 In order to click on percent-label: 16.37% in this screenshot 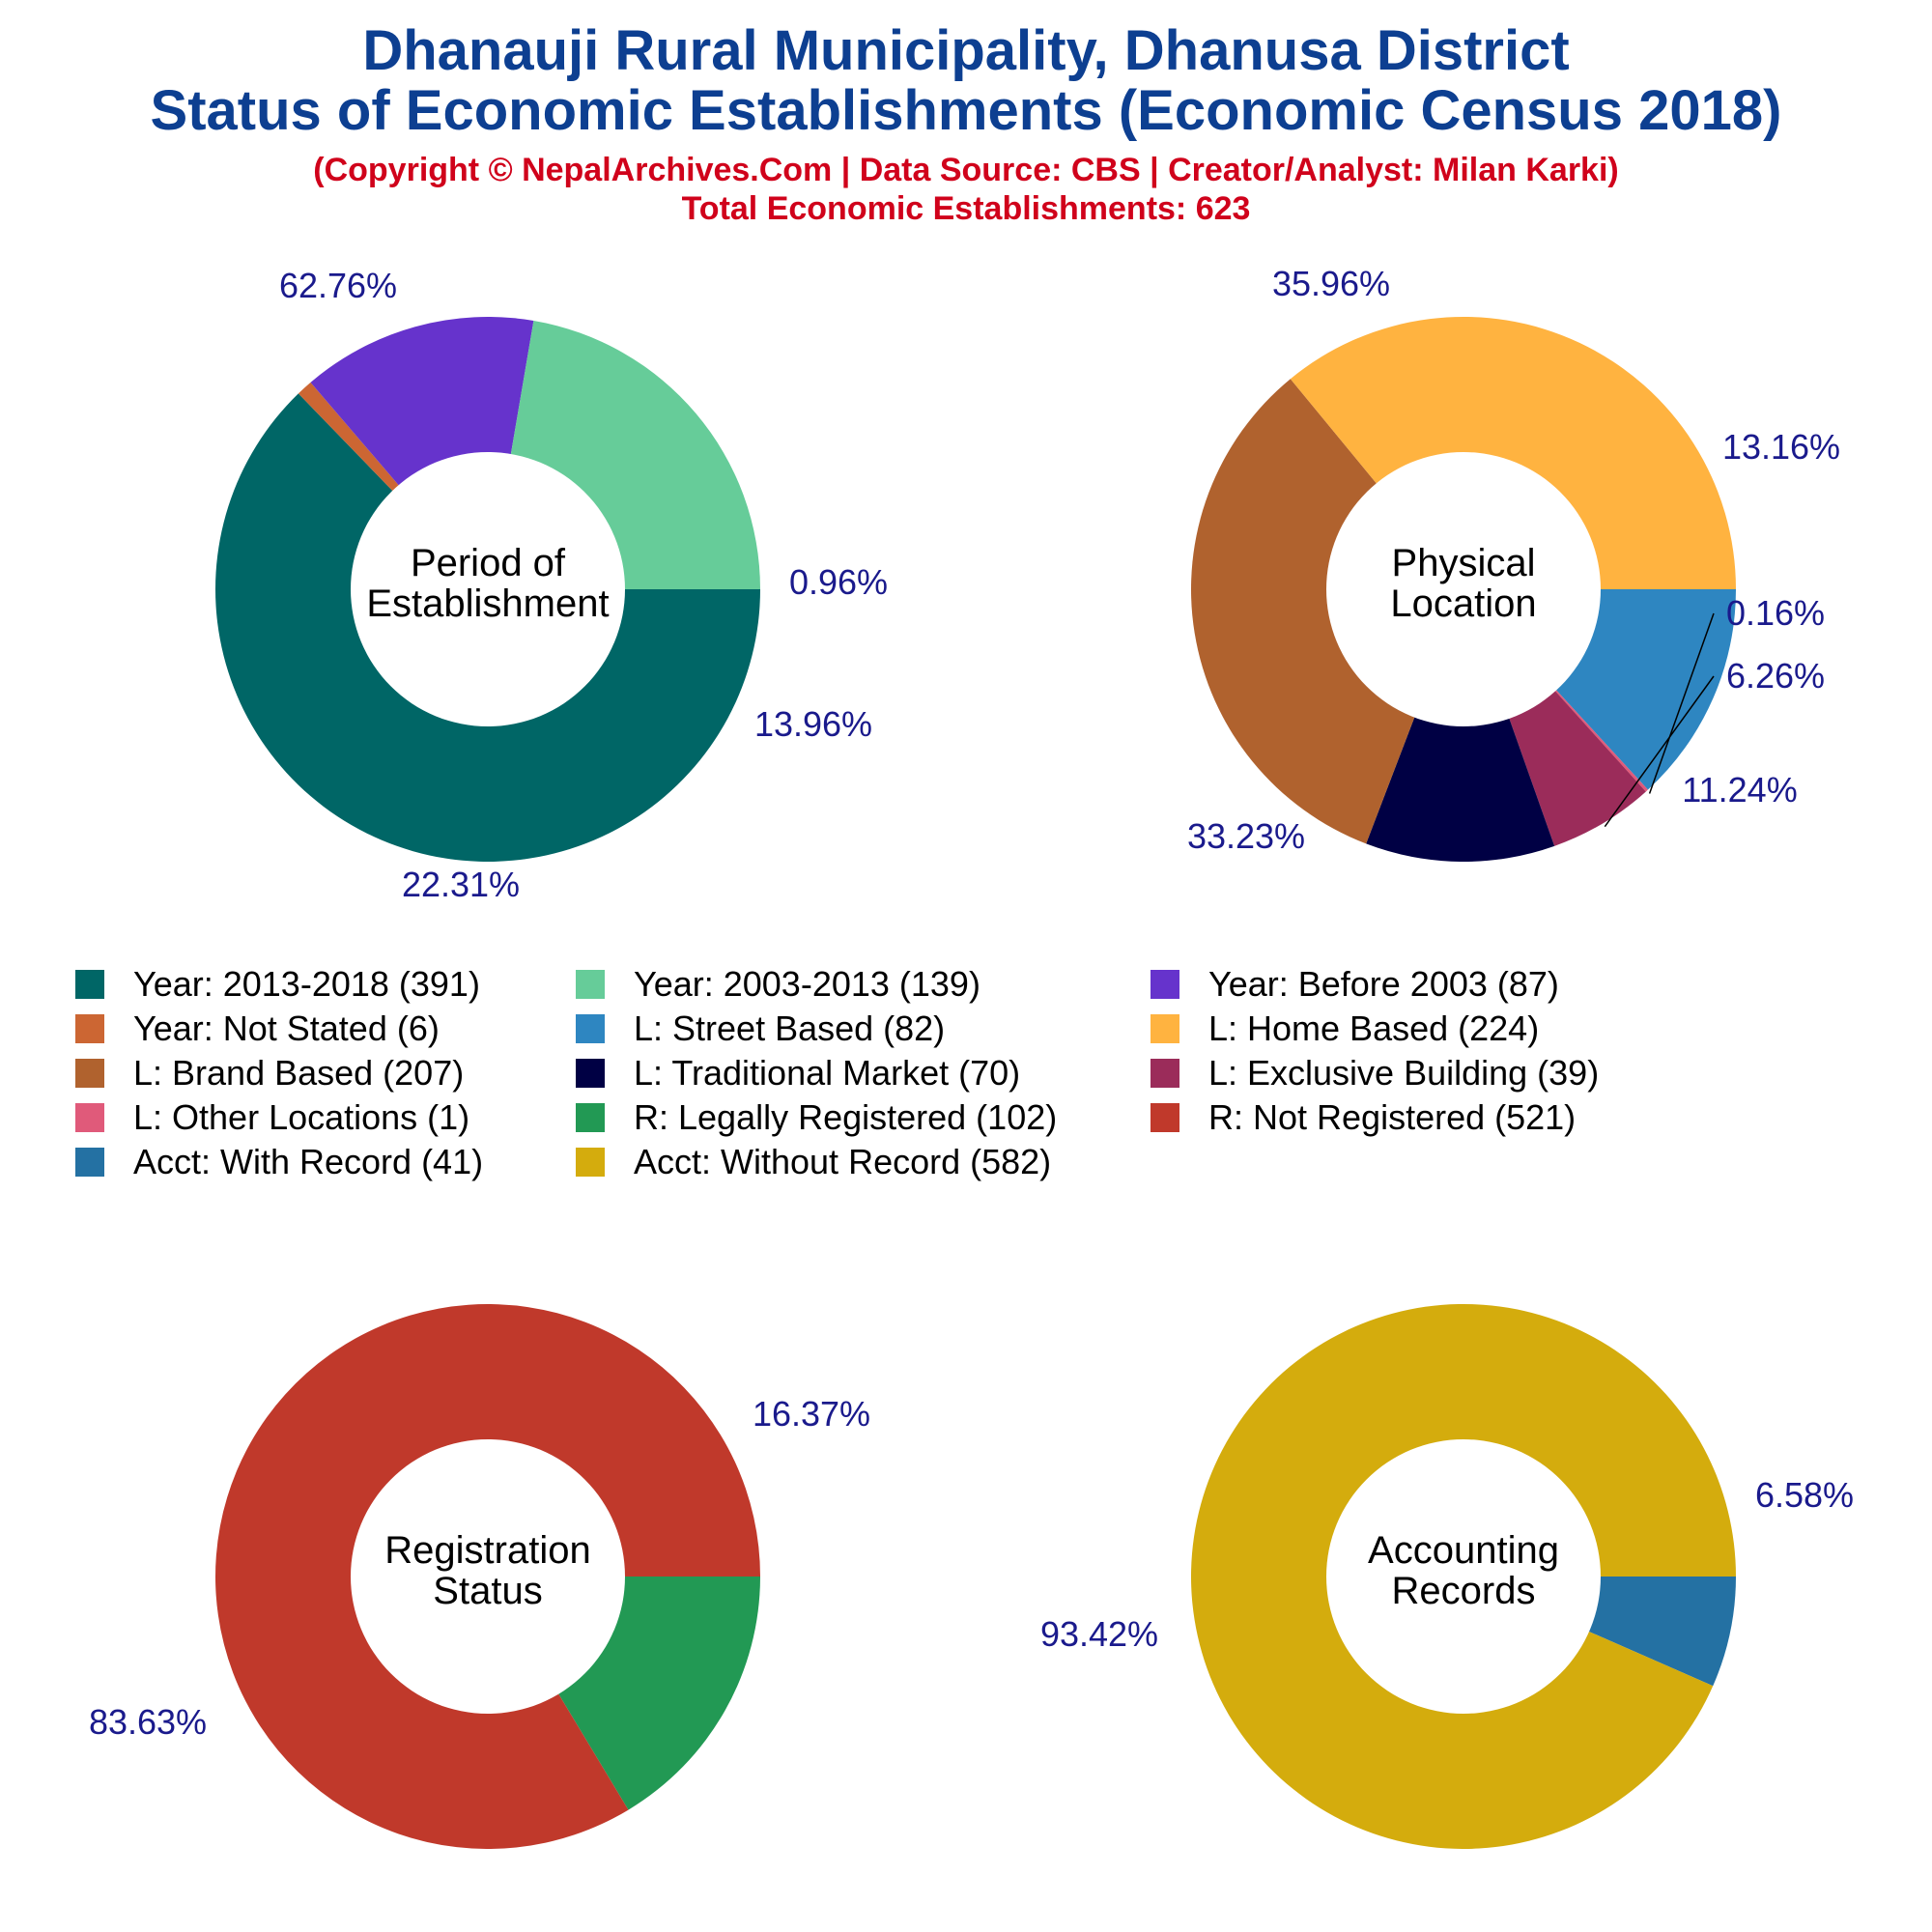, I will do `click(811, 1414)`.